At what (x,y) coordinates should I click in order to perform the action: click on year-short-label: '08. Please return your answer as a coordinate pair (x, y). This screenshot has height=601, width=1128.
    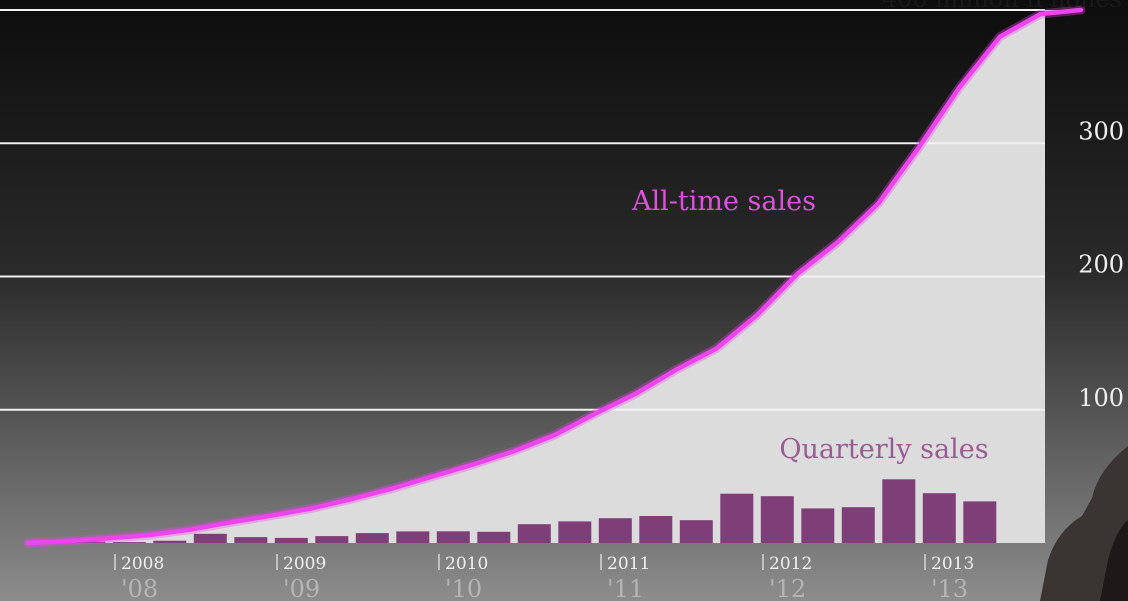
    Looking at the image, I should click on (139, 588).